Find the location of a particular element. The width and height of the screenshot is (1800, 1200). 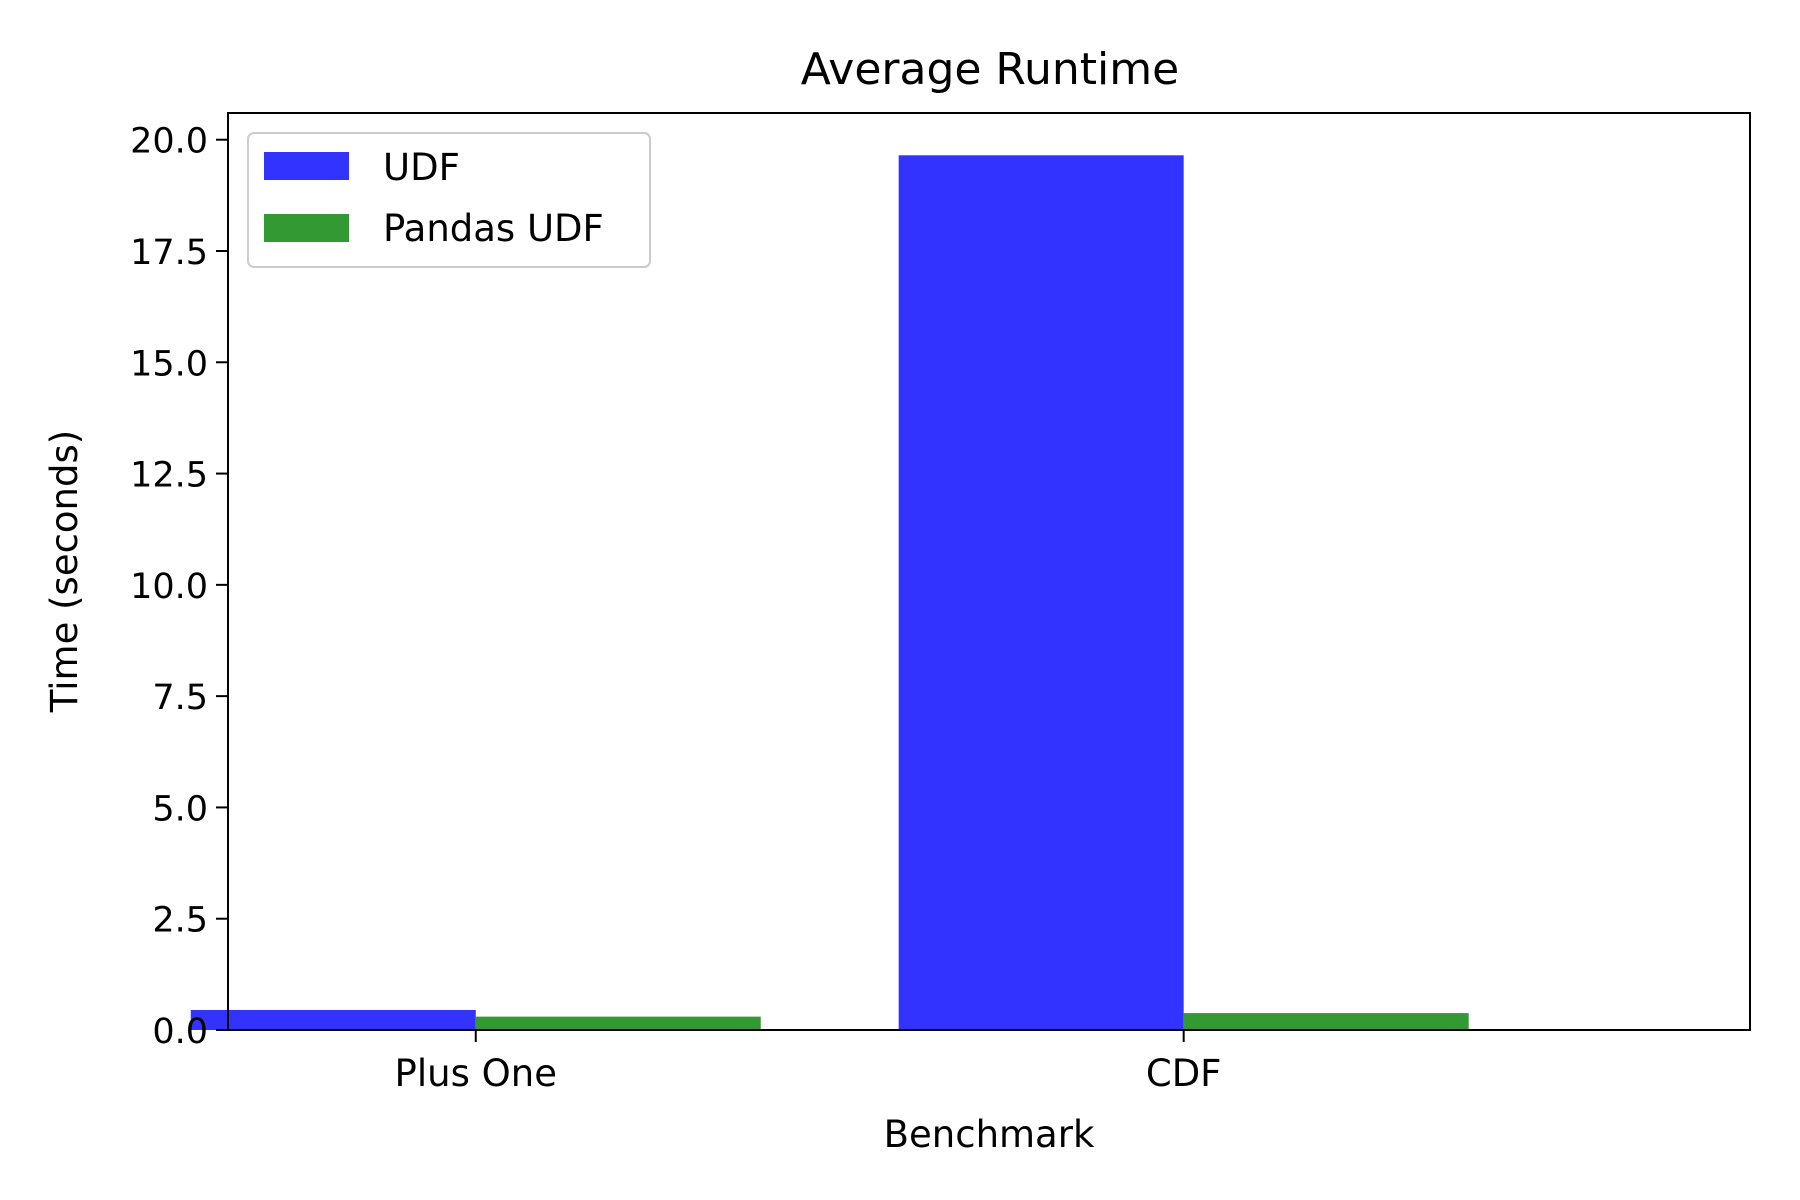

x-tick-label-plus-one: Plus One is located at coordinates (476, 1073).